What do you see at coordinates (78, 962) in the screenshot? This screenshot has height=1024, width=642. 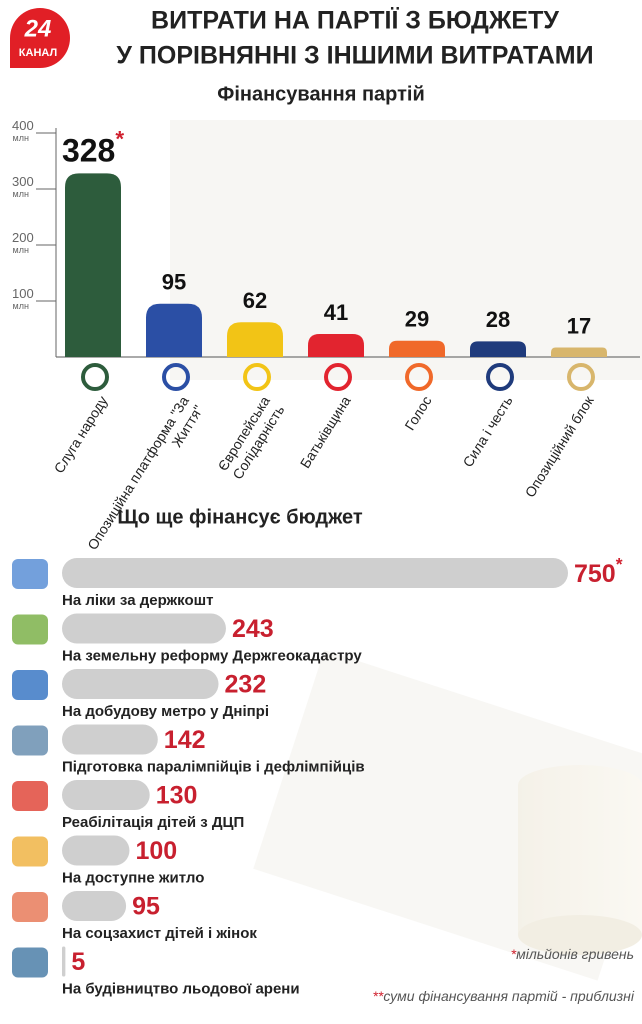 I see `value-label: 5` at bounding box center [78, 962].